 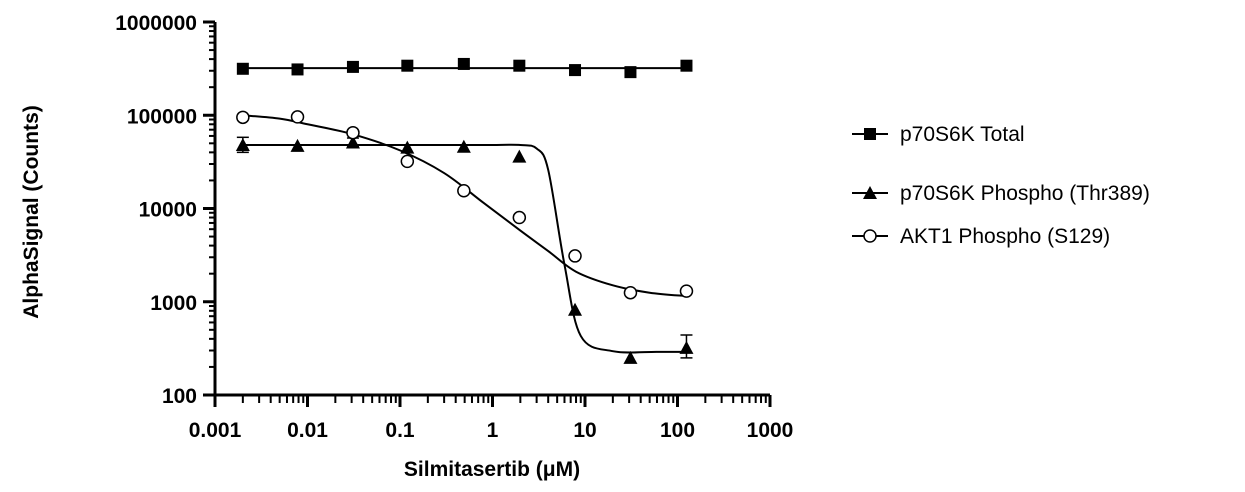 What do you see at coordinates (1025, 193) in the screenshot?
I see `legend-label: p70S6K Phospho (Thr389)` at bounding box center [1025, 193].